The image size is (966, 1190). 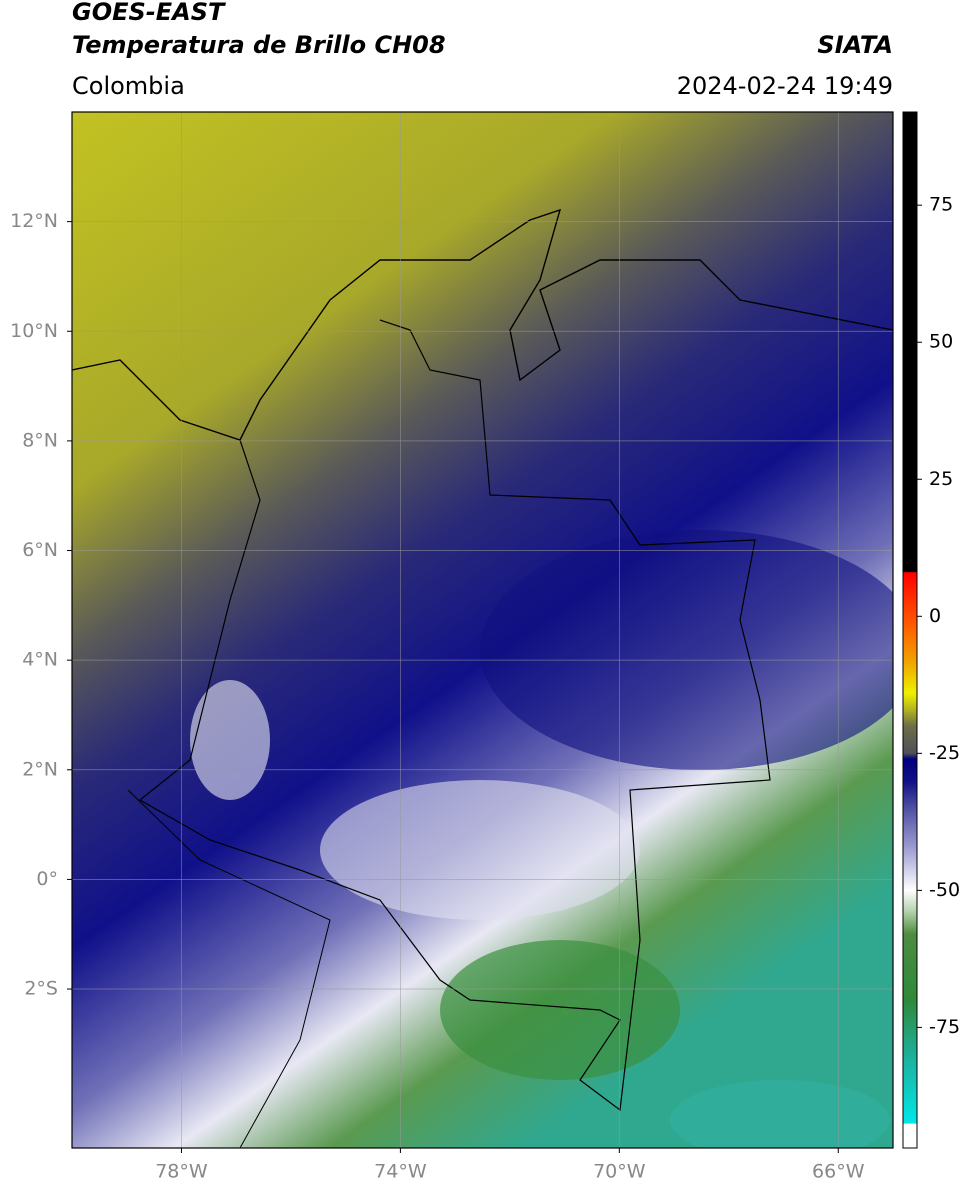 What do you see at coordinates (34, 331) in the screenshot?
I see `y-tick-label: 10°N` at bounding box center [34, 331].